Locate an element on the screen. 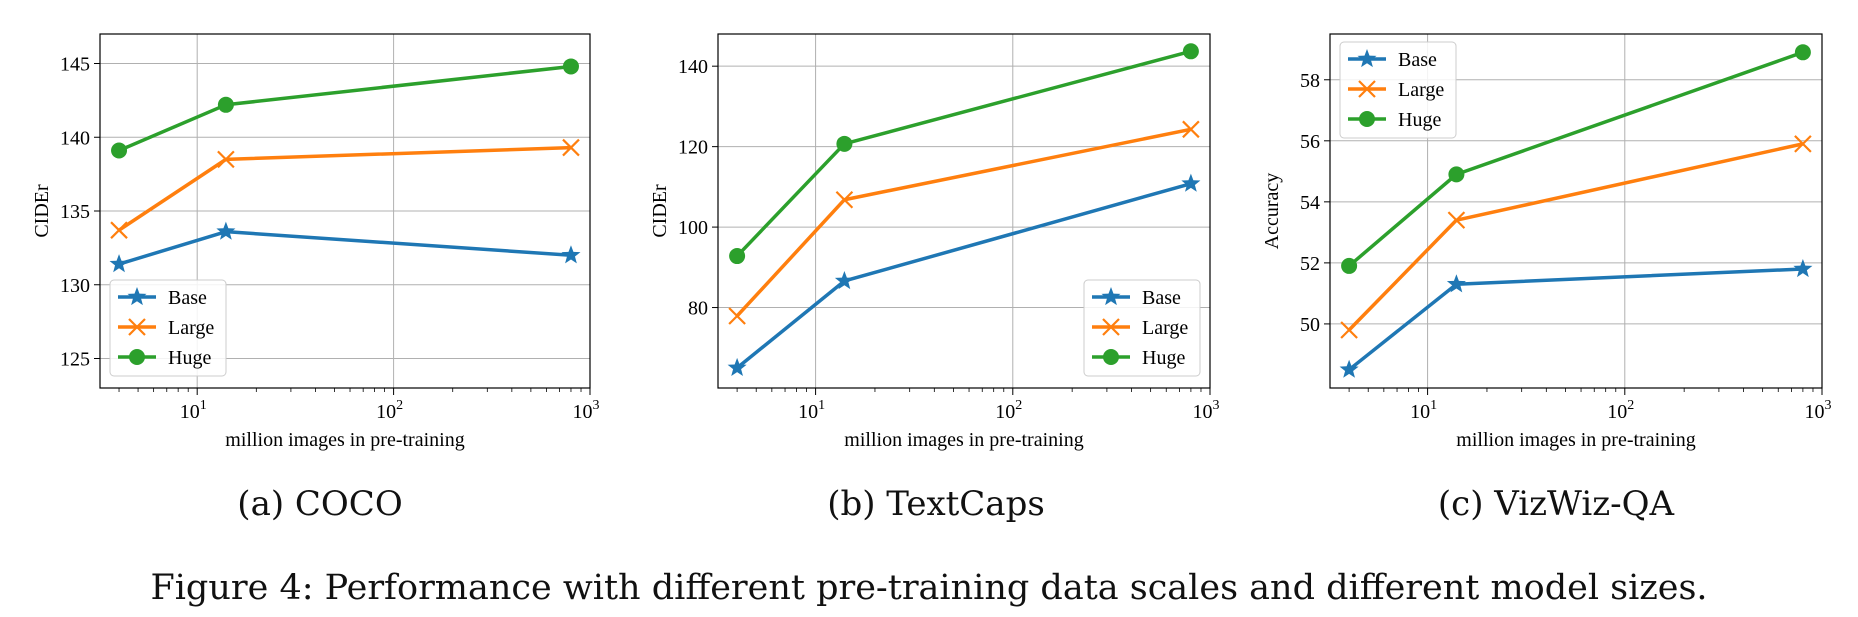 This screenshot has width=1858, height=617. y-tick-label: 52 is located at coordinates (1310, 264).